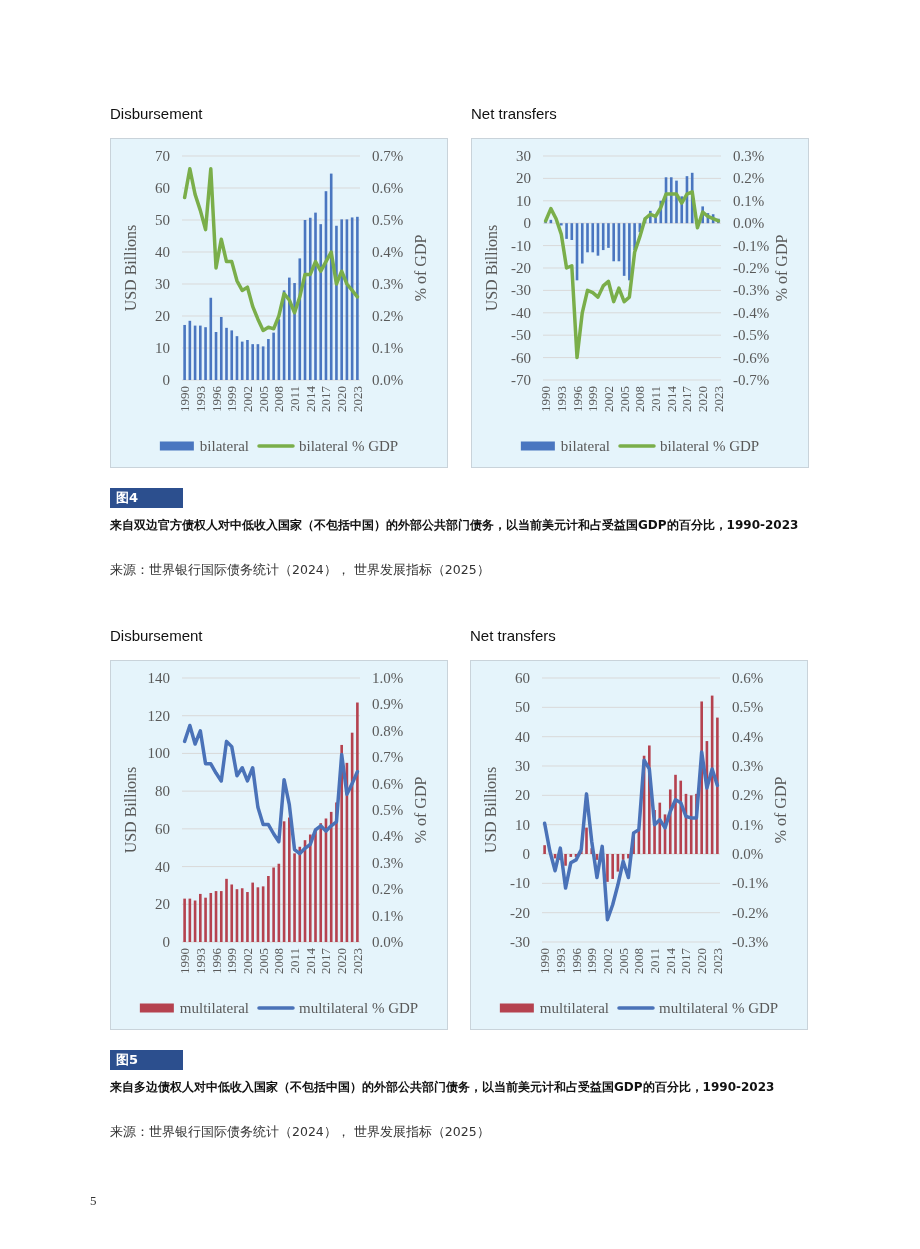  What do you see at coordinates (349, 446) in the screenshot?
I see `legend-label: bilateral % GDP` at bounding box center [349, 446].